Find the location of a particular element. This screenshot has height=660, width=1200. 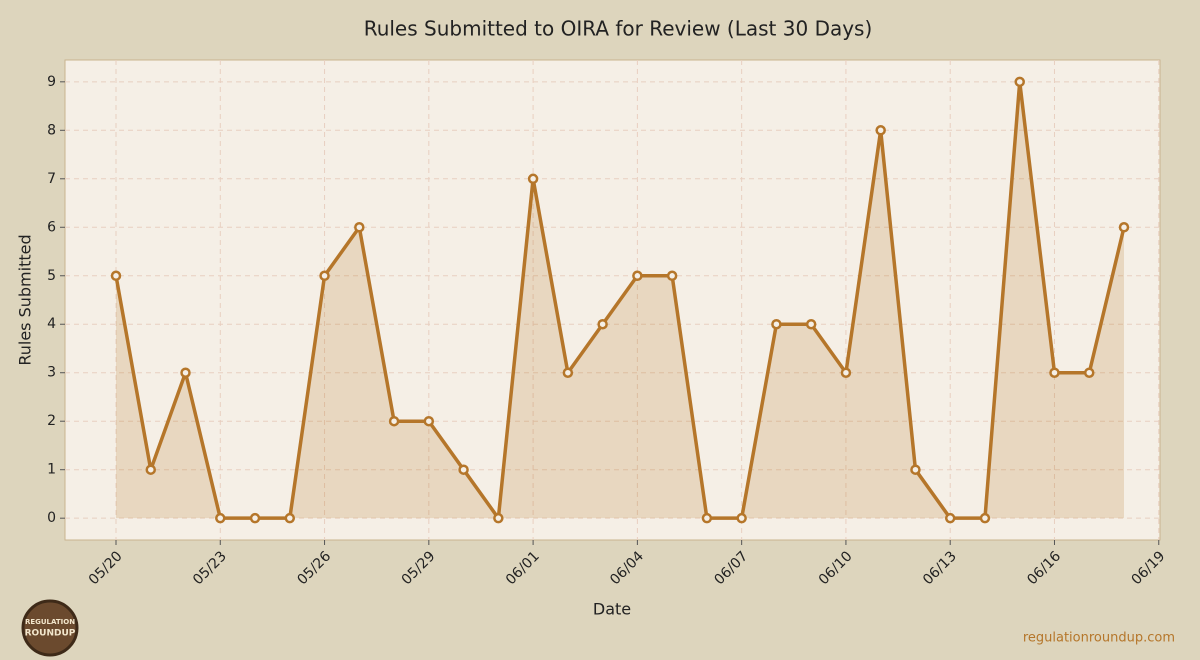

logo-text: REGULATION is located at coordinates (50, 622).